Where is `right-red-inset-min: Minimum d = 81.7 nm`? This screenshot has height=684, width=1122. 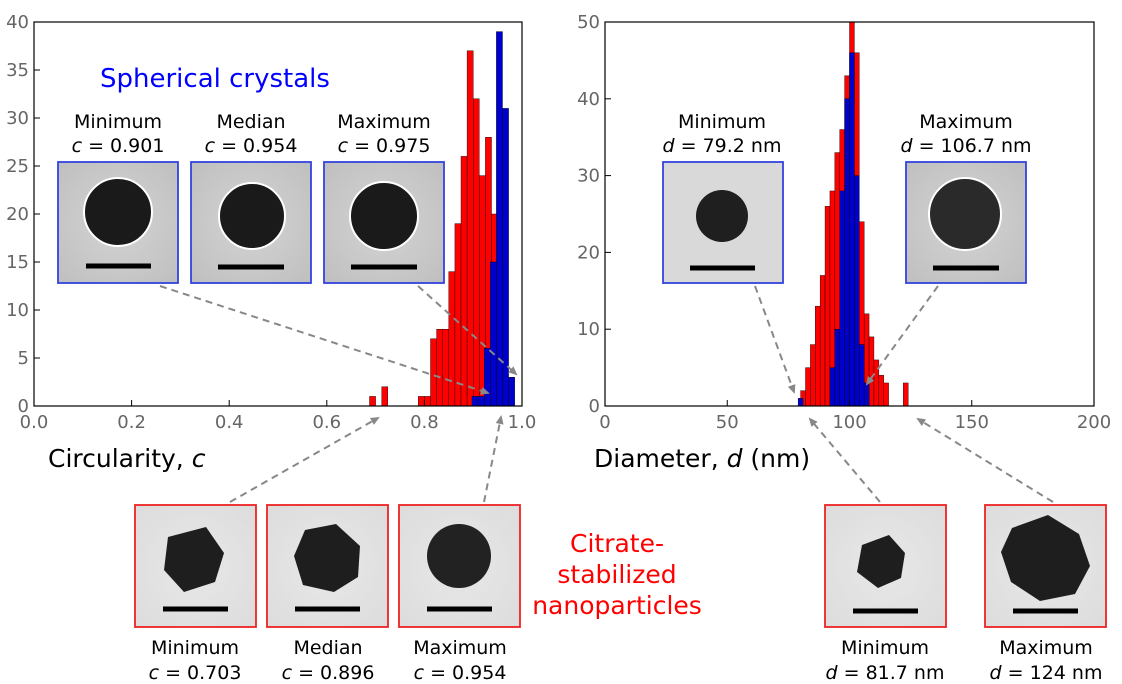 right-red-inset-min: Minimum d = 81.7 nm is located at coordinates (885, 594).